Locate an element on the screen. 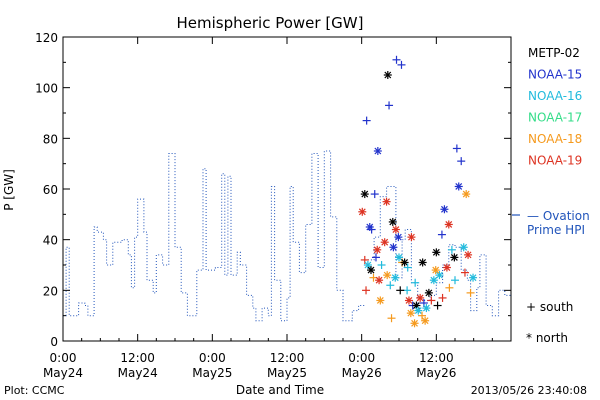 This screenshot has height=400, width=600. marker-legend-north: * north is located at coordinates (547, 338).